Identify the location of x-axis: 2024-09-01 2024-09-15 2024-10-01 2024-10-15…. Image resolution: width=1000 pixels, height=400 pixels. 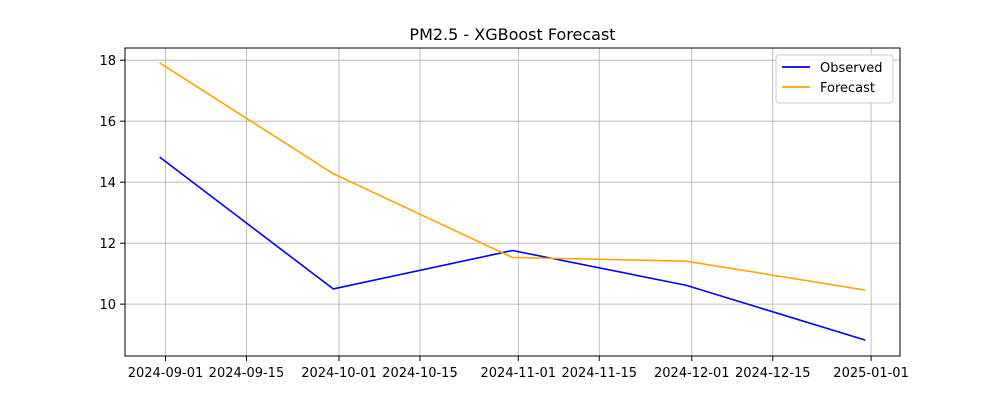
(518, 368).